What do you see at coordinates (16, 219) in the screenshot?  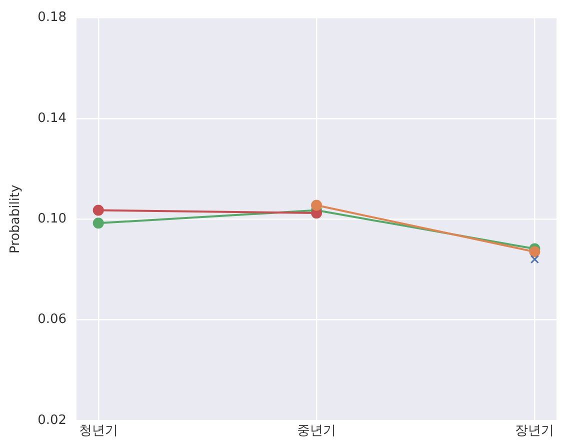 I see `y-axis-title: Probability` at bounding box center [16, 219].